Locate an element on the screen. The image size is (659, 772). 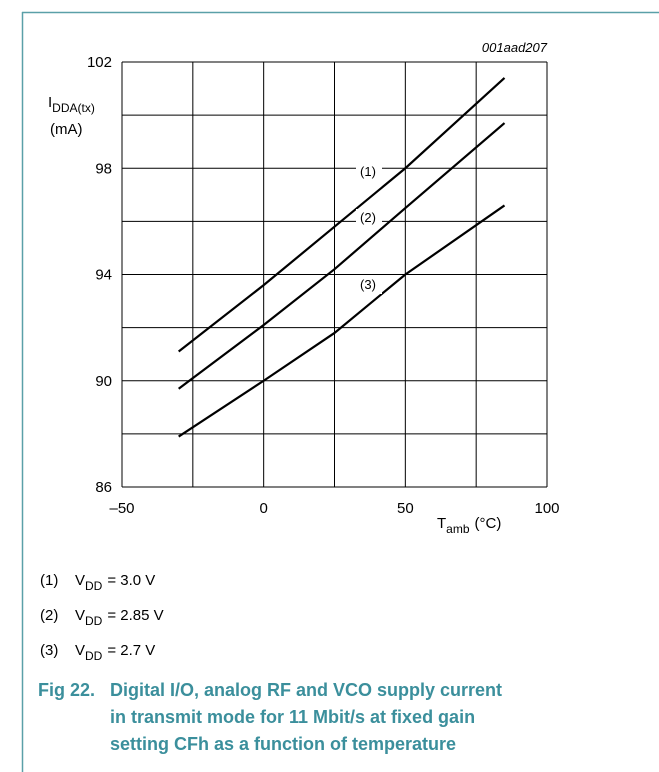
legend-index: (2) is located at coordinates (49, 615).